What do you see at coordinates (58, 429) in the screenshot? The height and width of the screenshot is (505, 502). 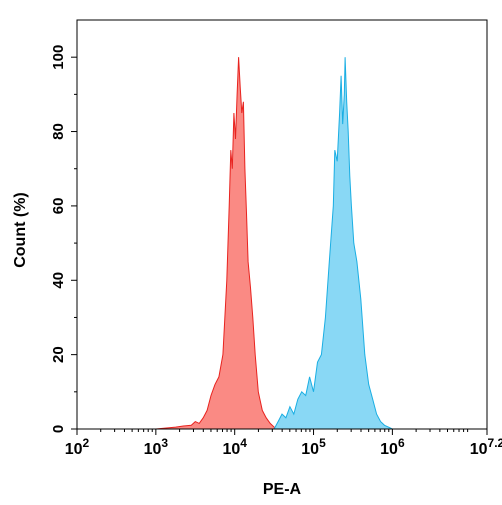 I see `y-tick-label: 0` at bounding box center [58, 429].